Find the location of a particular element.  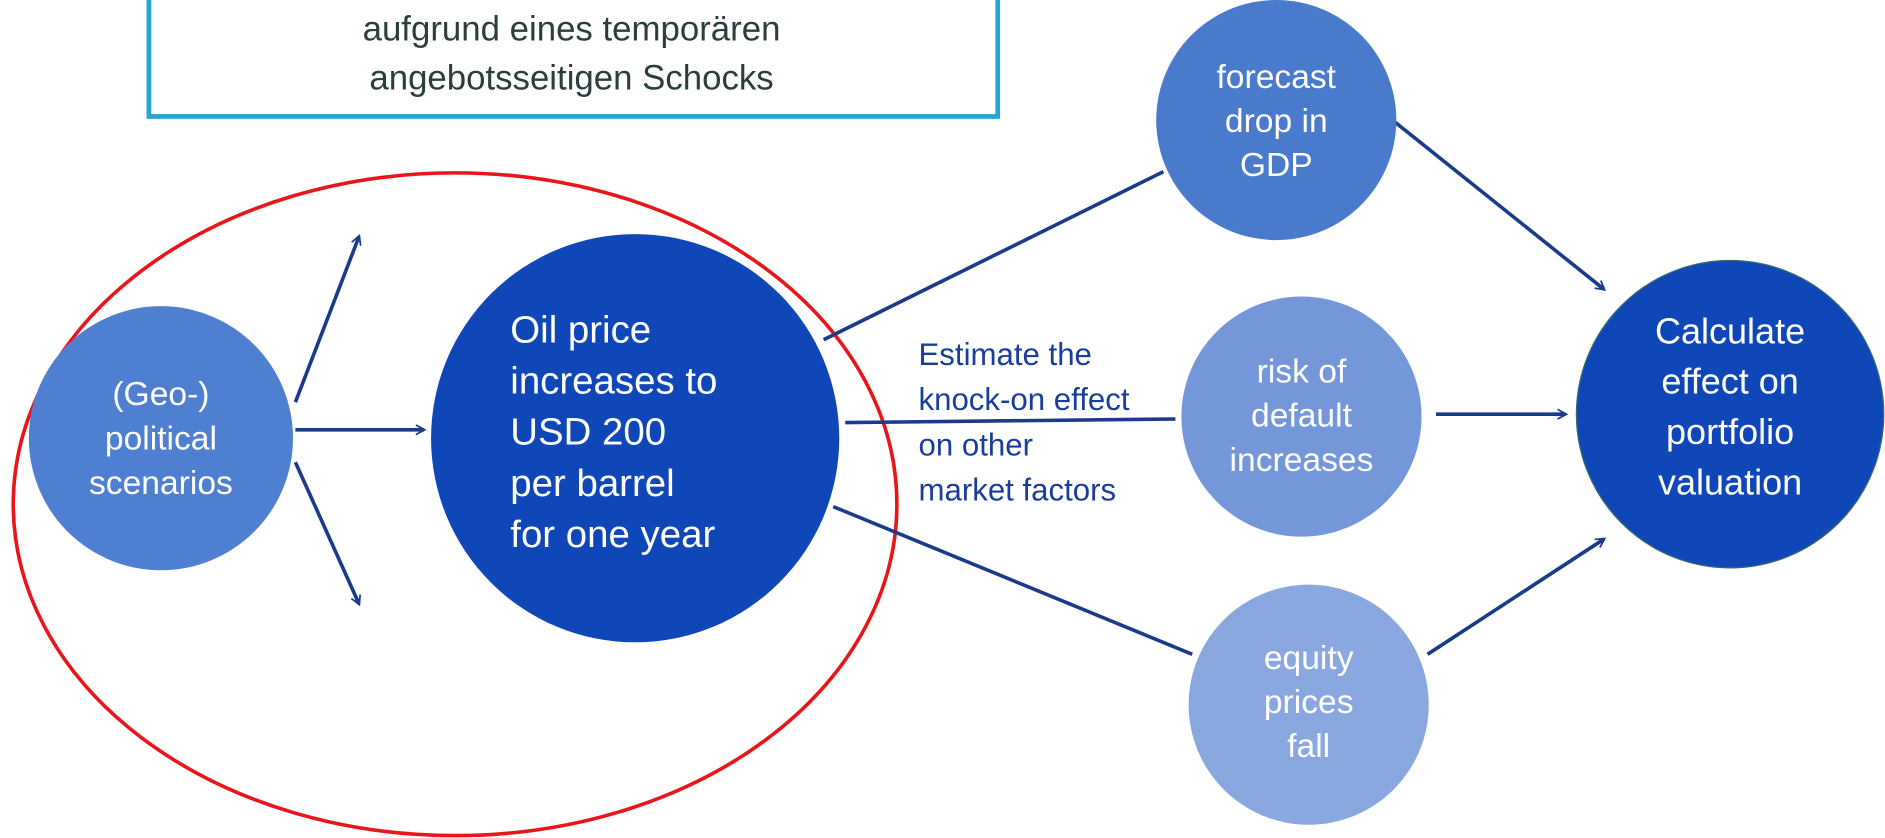

node-label: scenarios is located at coordinates (161, 483).